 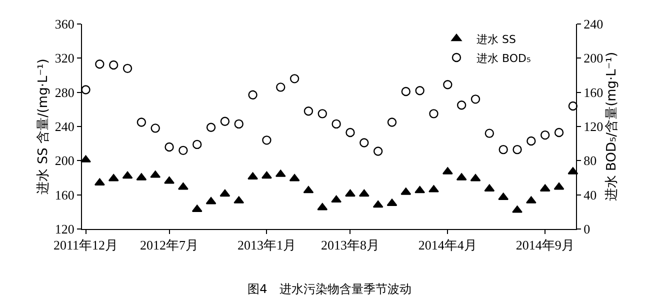 What do you see at coordinates (594, 92) in the screenshot?
I see `y2-tick-label: 160` at bounding box center [594, 92].